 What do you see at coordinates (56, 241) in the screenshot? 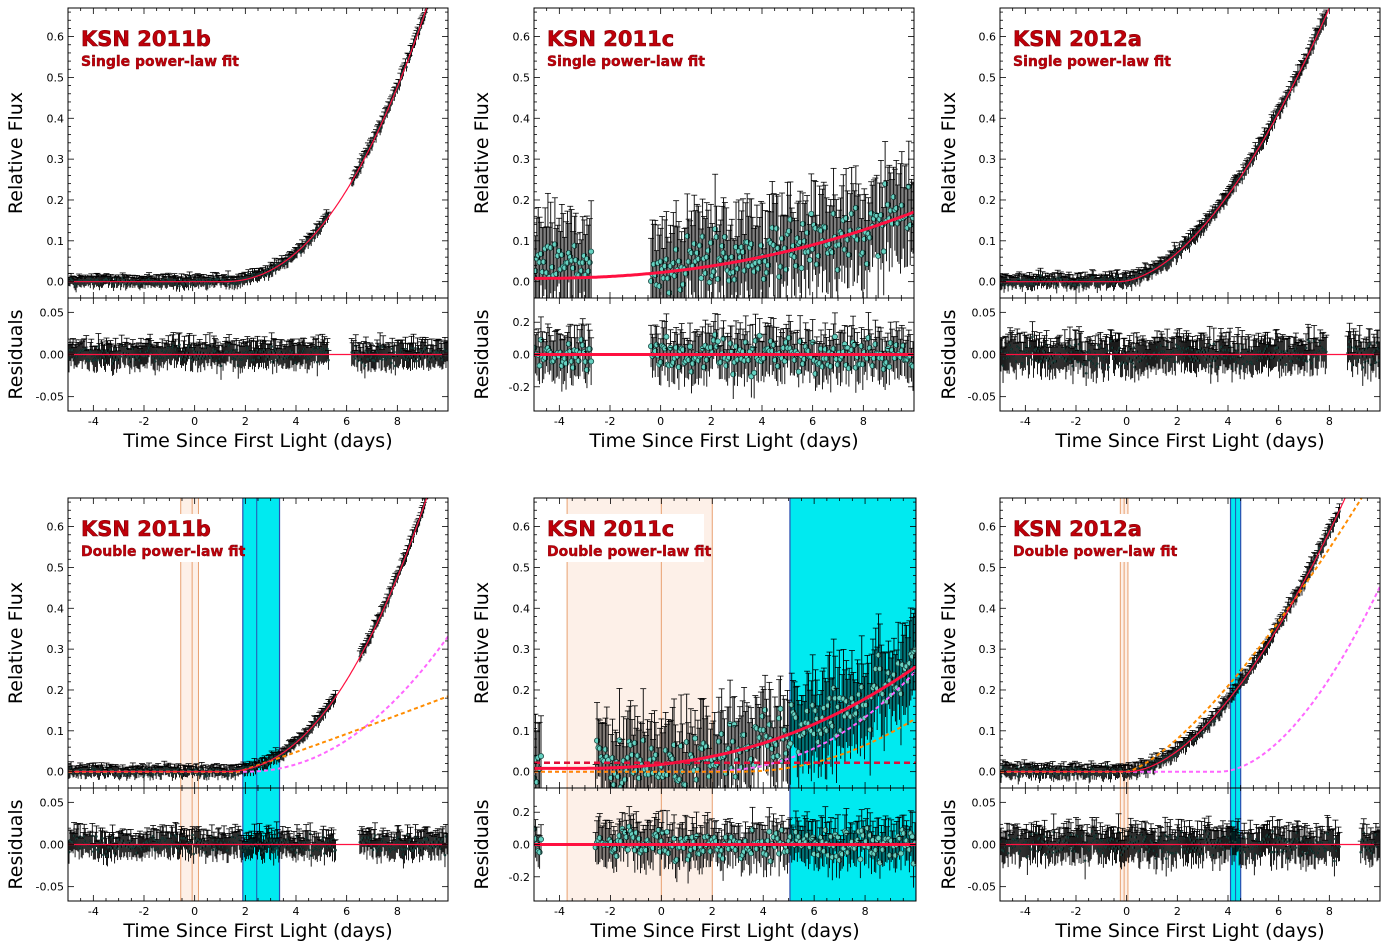
I see `y-tick-label: 0.1` at bounding box center [56, 241].